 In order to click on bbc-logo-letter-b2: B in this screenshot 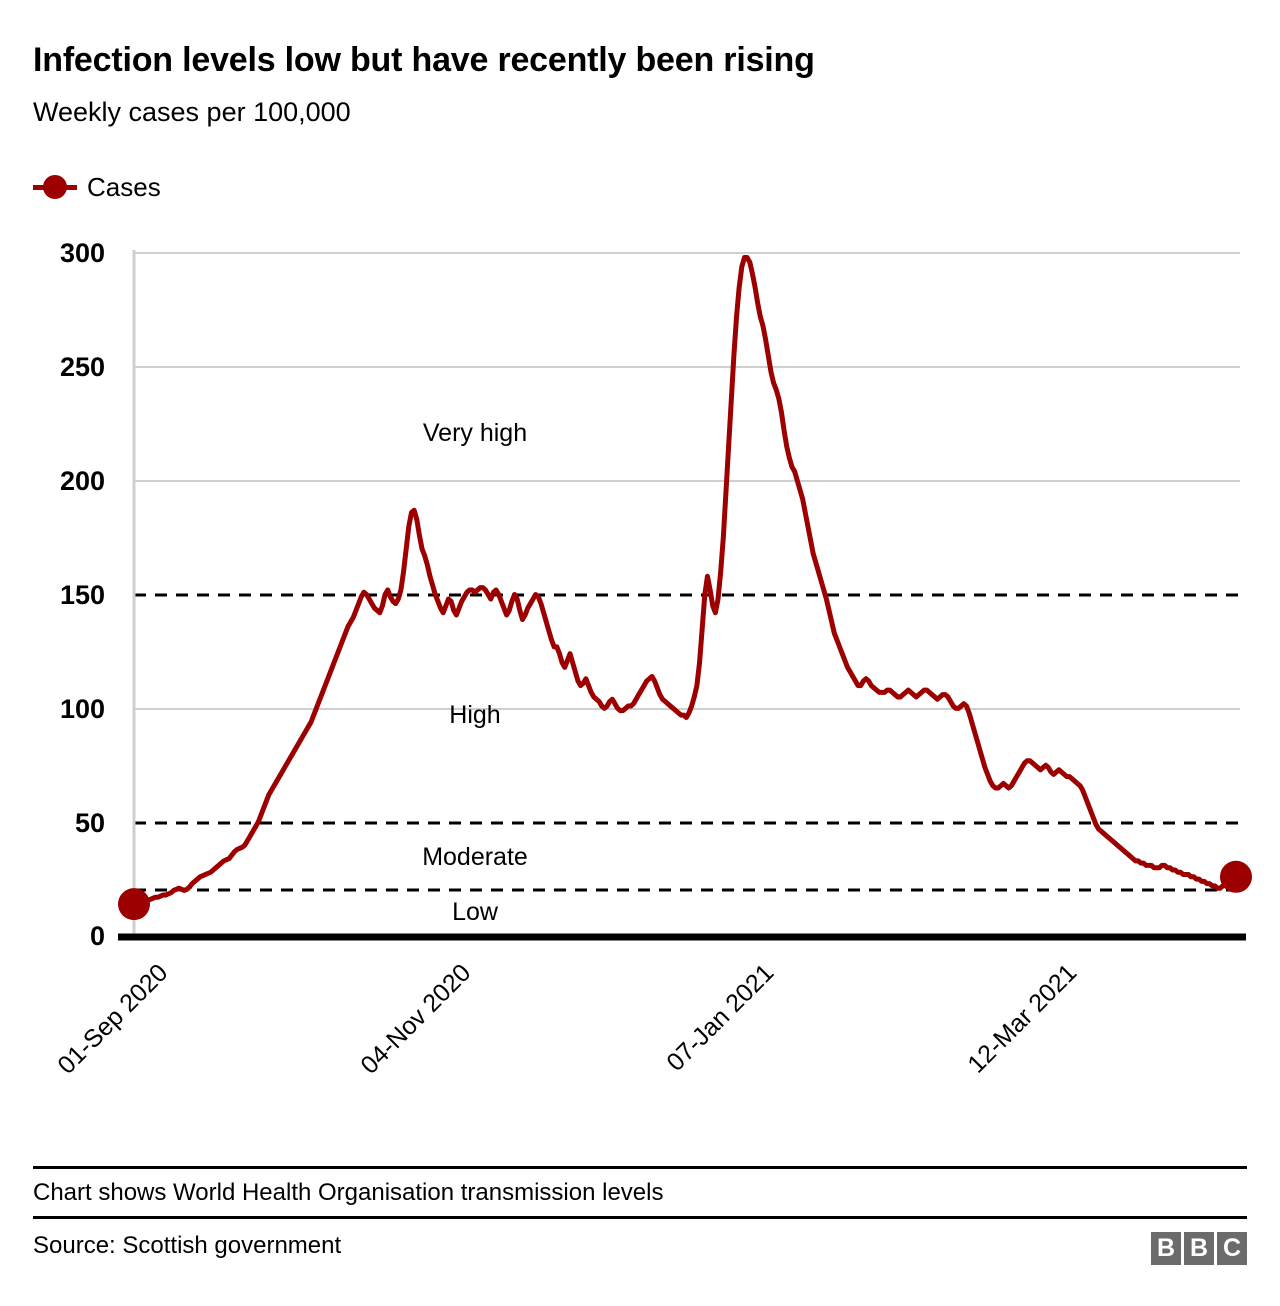, I will do `click(1199, 1248)`.